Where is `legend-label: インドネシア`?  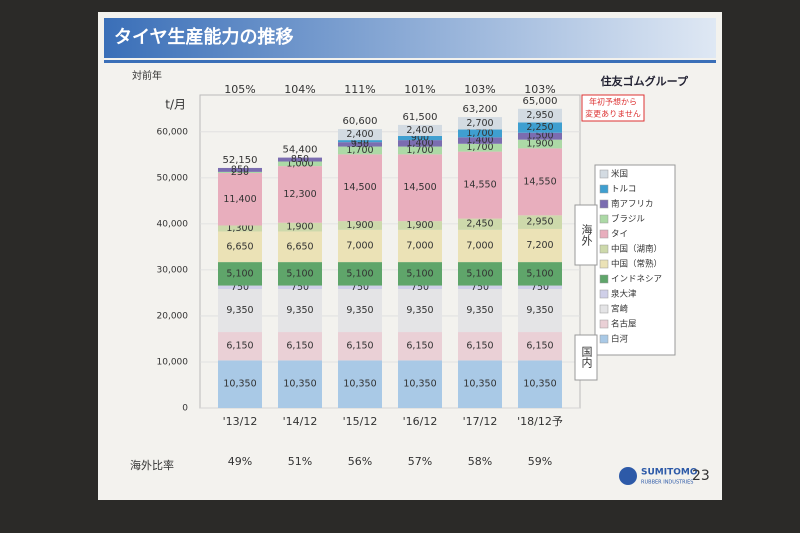
legend-label: インドネシア is located at coordinates (636, 280).